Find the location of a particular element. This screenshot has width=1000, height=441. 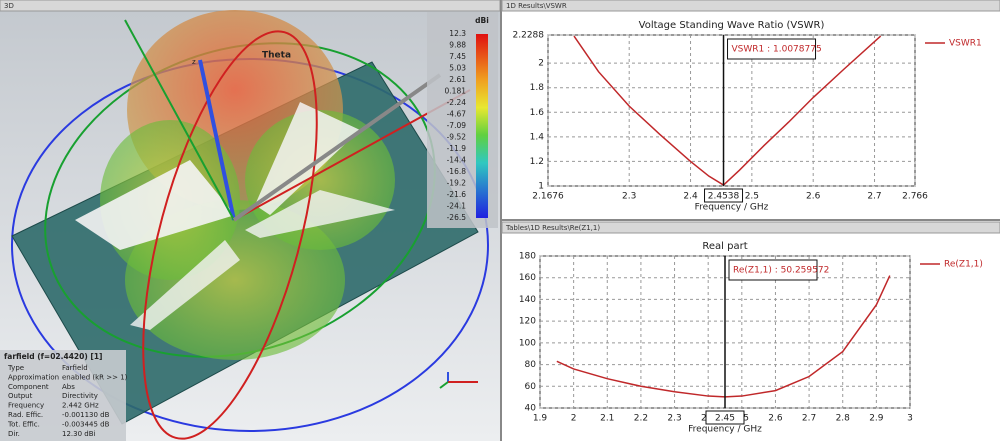

info-key: Frequency is located at coordinates (26, 406).